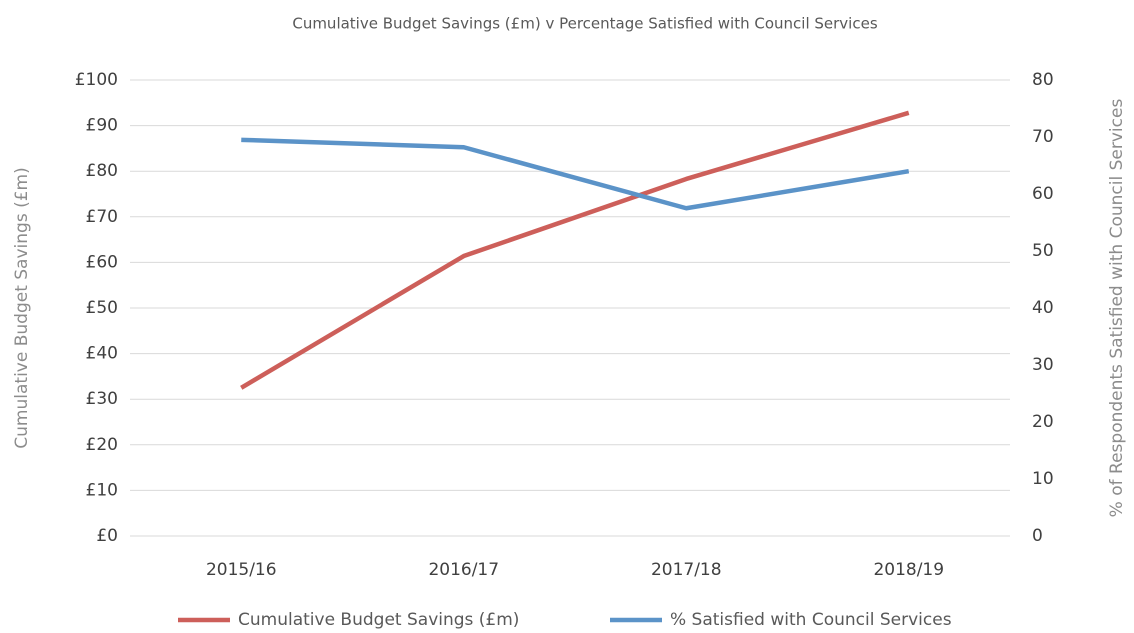 The image size is (1134, 633). I want to click on y-tick-label: £50, so click(102, 308).